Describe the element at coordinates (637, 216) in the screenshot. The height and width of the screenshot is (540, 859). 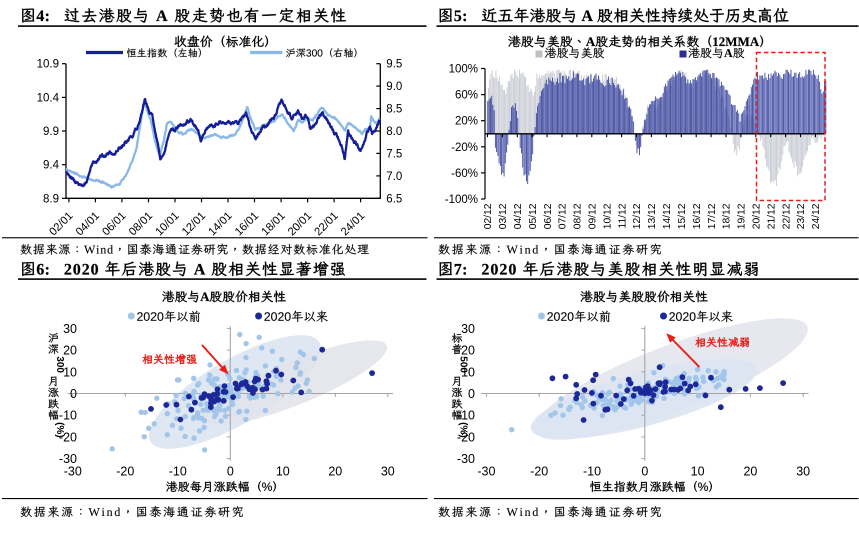
I see `svg-text: 12/12` at that location.